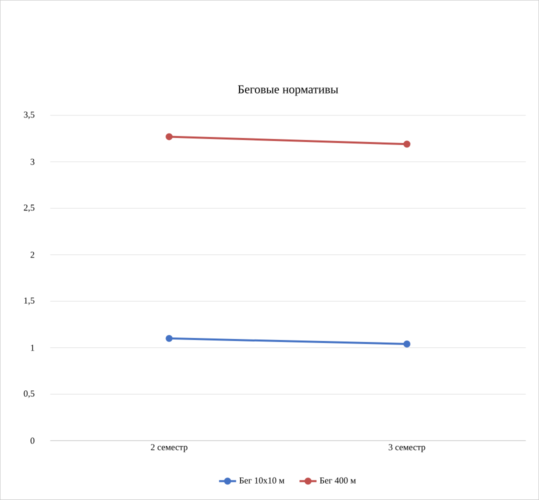 This screenshot has height=500, width=539. What do you see at coordinates (261, 480) in the screenshot?
I see `legend-label: Бег 10х10 м` at bounding box center [261, 480].